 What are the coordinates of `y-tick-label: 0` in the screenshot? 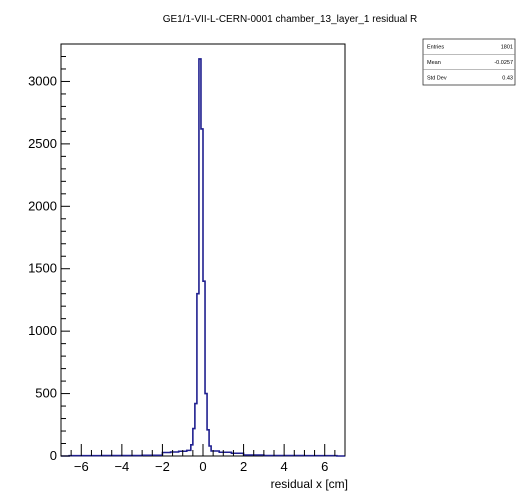 It's located at (53, 455).